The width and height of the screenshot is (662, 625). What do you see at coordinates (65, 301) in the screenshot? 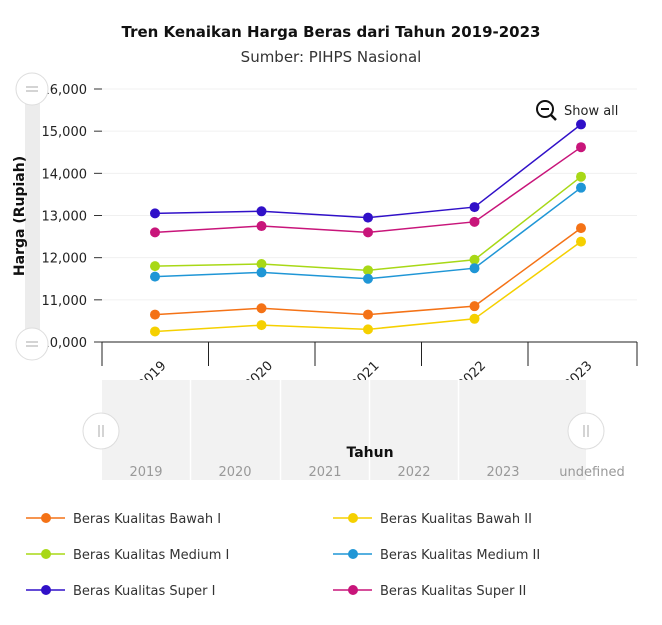
I see `y-tick-label: 11,000` at bounding box center [65, 301].